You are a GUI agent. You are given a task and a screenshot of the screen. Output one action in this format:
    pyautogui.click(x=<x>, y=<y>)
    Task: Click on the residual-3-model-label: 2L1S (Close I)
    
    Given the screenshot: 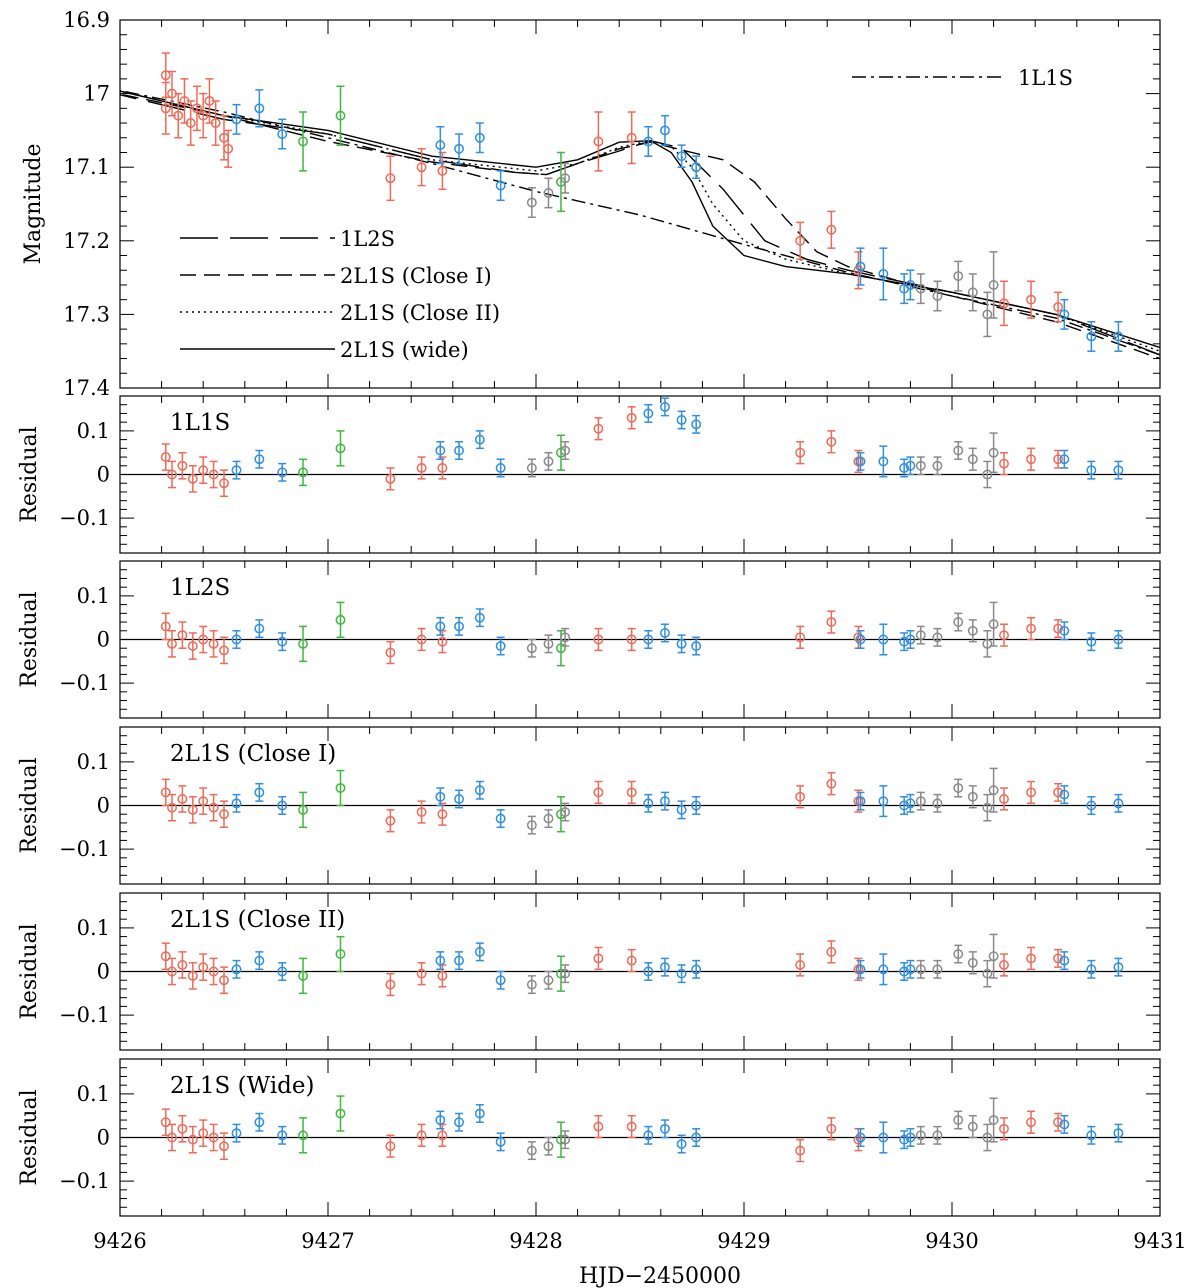 What is the action you would take?
    pyautogui.click(x=253, y=754)
    